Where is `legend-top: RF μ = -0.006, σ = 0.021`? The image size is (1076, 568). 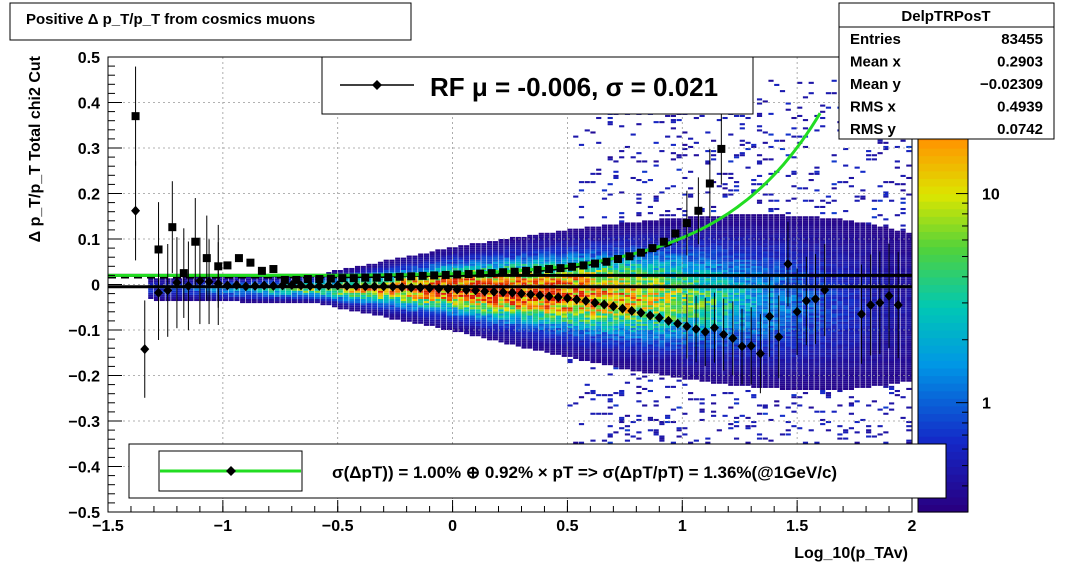 legend-top: RF μ = -0.006, σ = 0.021 is located at coordinates (537, 85).